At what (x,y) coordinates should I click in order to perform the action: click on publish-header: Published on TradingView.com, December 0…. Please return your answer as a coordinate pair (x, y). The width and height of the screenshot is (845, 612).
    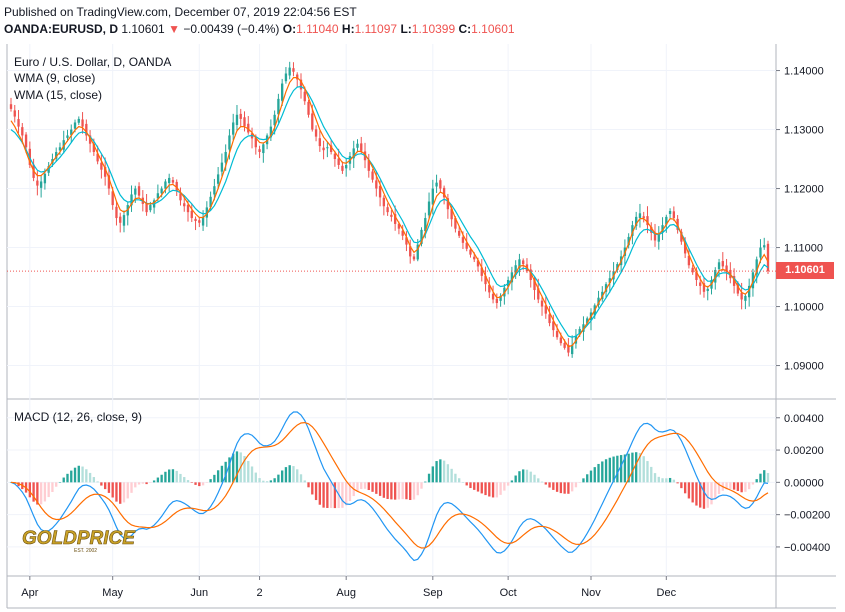
    Looking at the image, I should click on (422, 22).